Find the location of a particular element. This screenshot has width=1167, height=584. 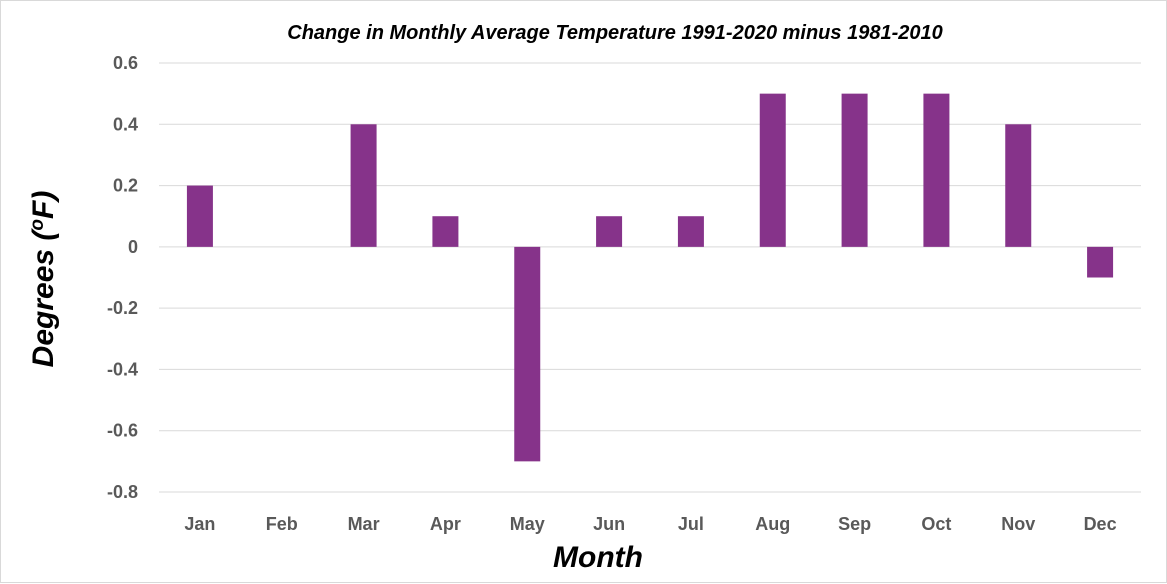

bar-apr is located at coordinates (445, 231).